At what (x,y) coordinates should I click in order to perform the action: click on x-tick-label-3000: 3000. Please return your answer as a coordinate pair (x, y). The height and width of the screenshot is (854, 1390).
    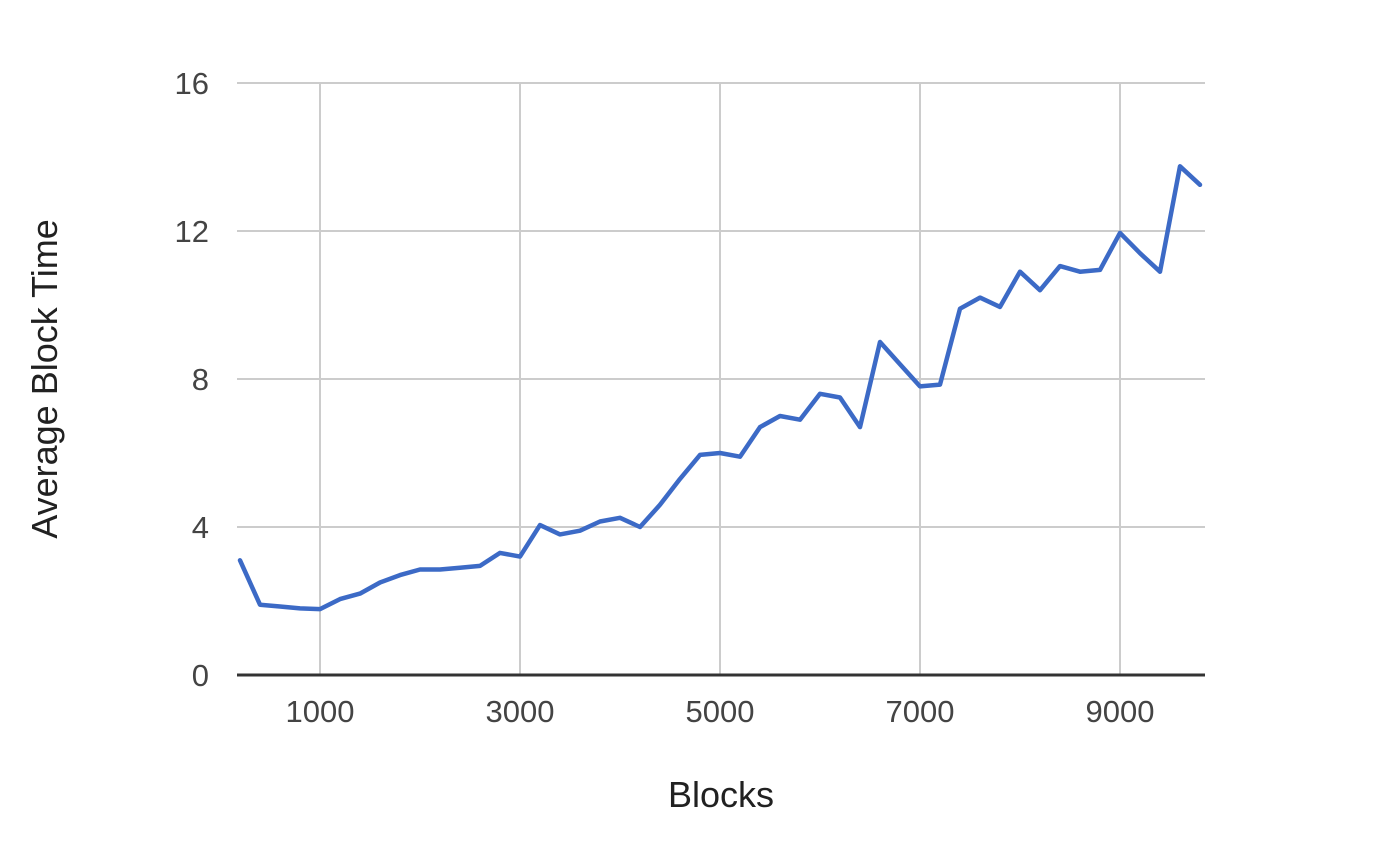
    Looking at the image, I should click on (520, 711).